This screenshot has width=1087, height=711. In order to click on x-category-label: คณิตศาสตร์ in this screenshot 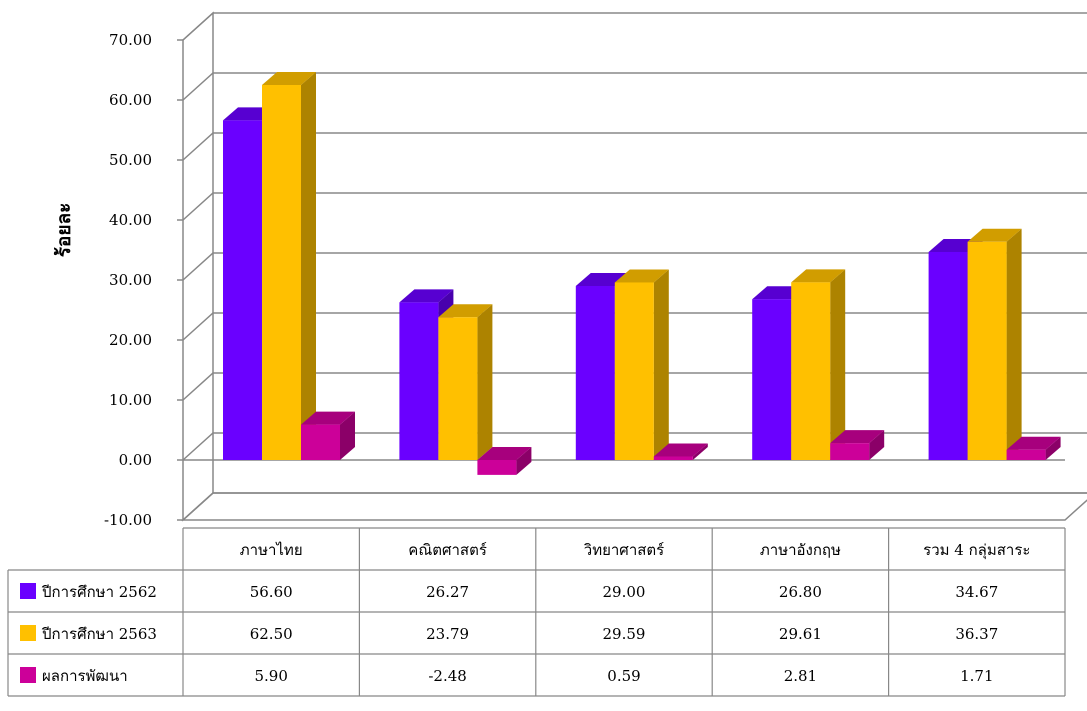, I will do `click(447, 550)`.